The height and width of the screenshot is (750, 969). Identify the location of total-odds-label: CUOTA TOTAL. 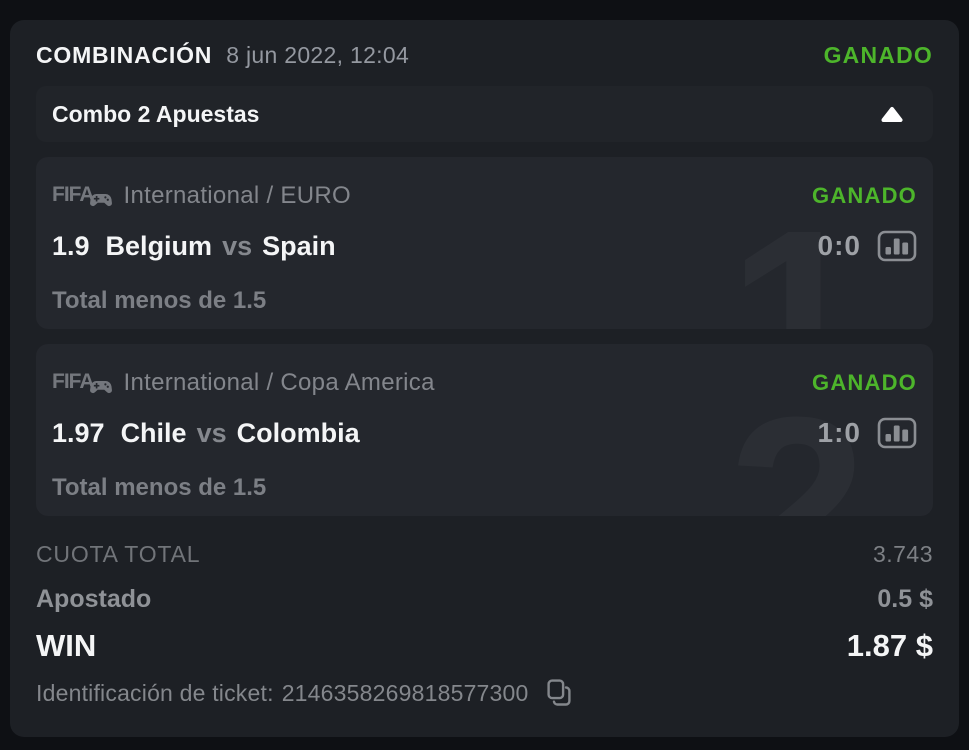
(118, 553).